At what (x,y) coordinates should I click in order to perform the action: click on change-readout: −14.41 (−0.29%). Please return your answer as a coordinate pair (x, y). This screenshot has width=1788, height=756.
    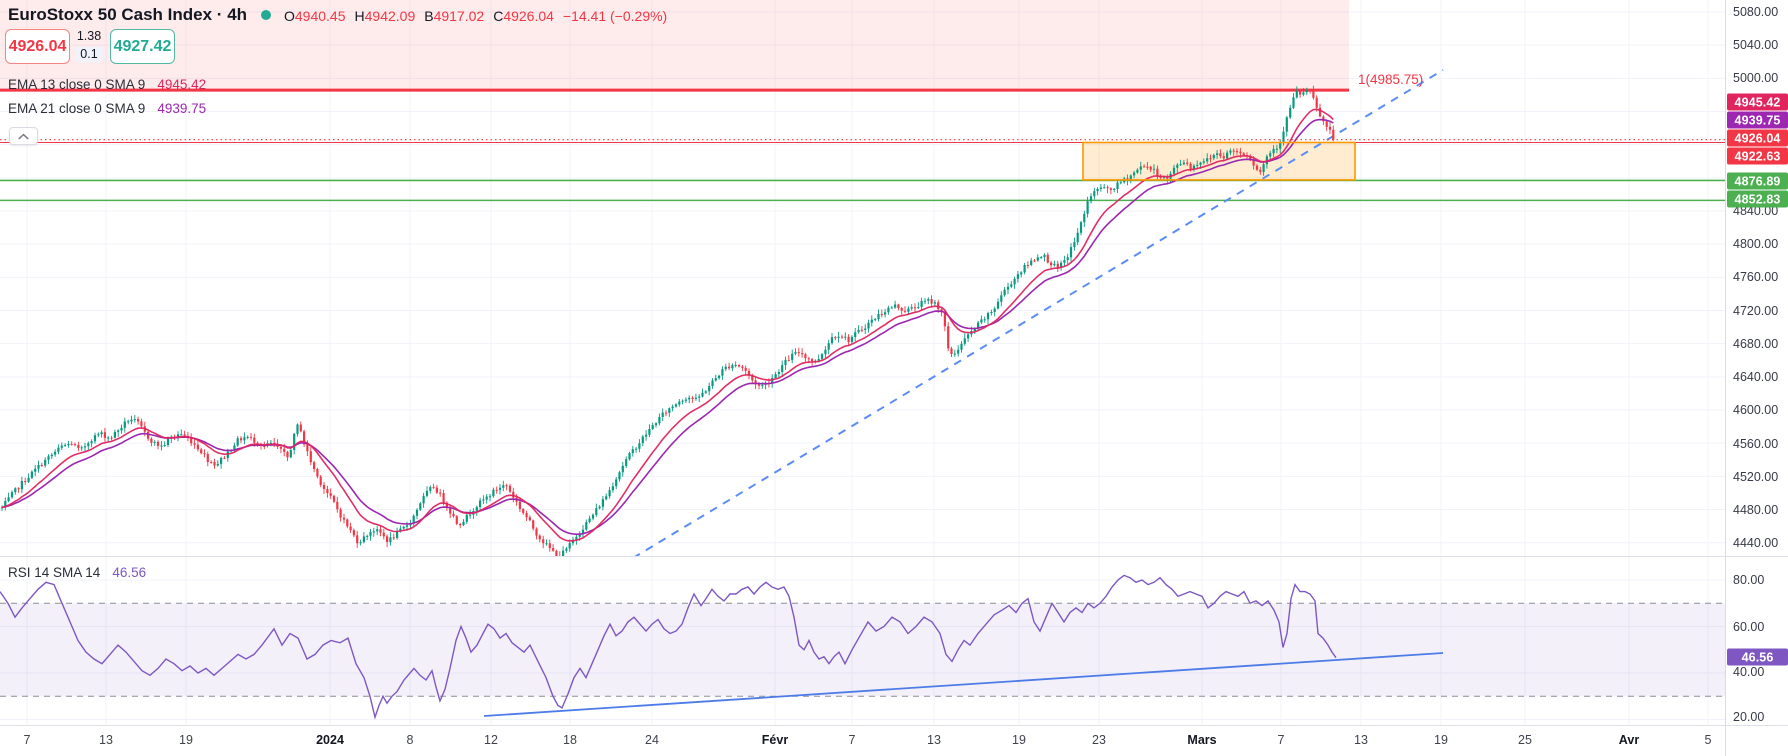
    Looking at the image, I should click on (615, 16).